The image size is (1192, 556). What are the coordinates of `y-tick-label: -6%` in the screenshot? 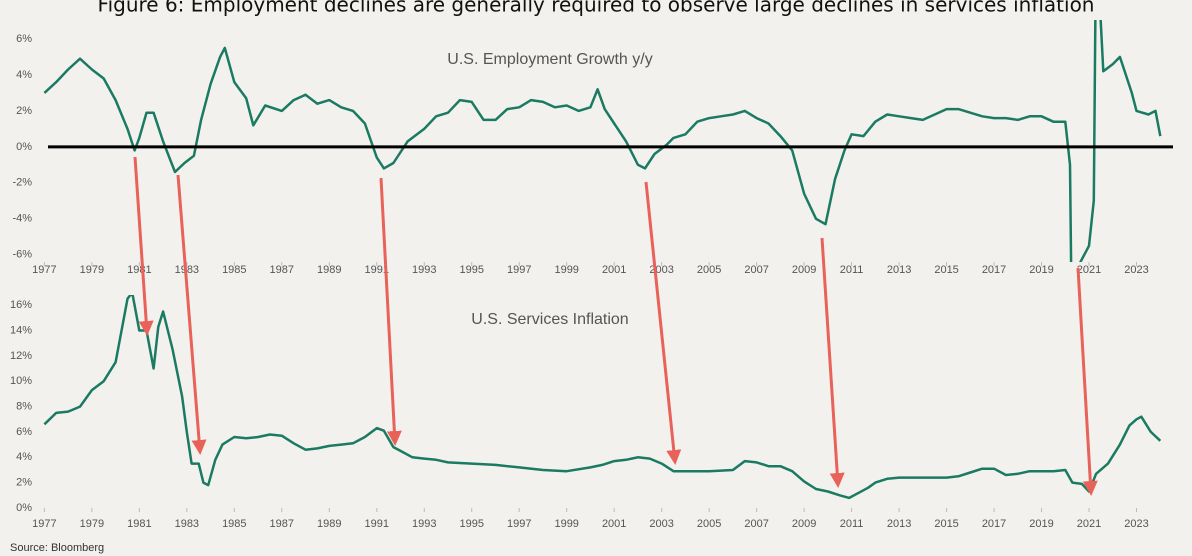 It's located at (22, 255).